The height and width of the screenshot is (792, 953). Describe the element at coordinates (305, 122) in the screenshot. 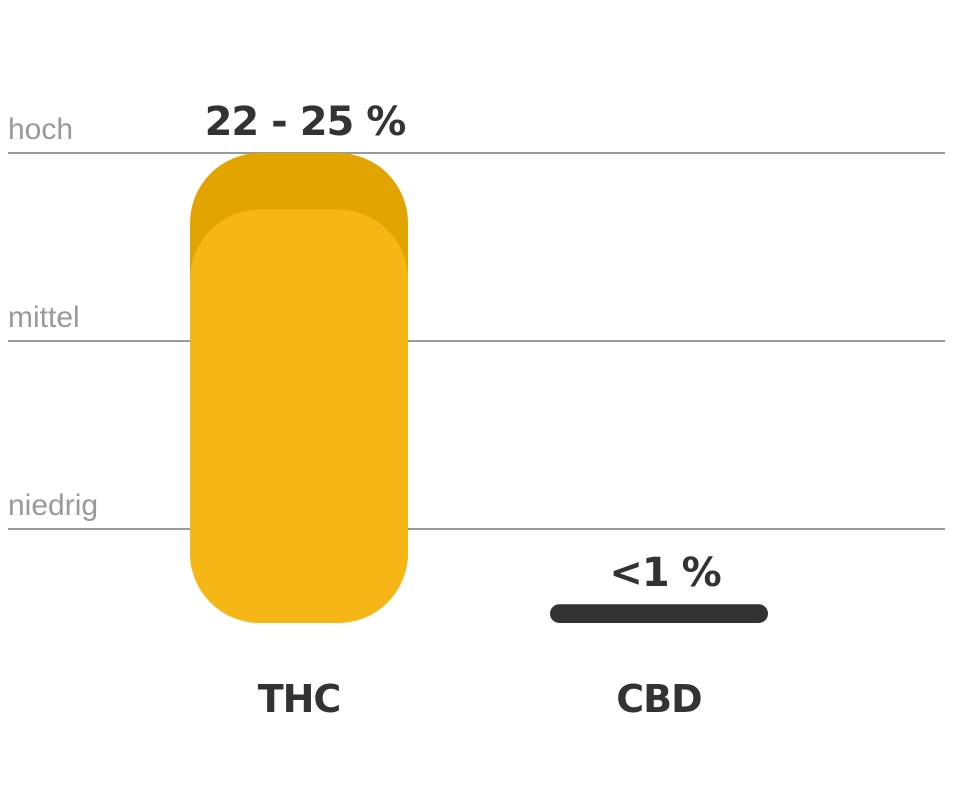

I see `value-label: 22 - 25 %` at that location.